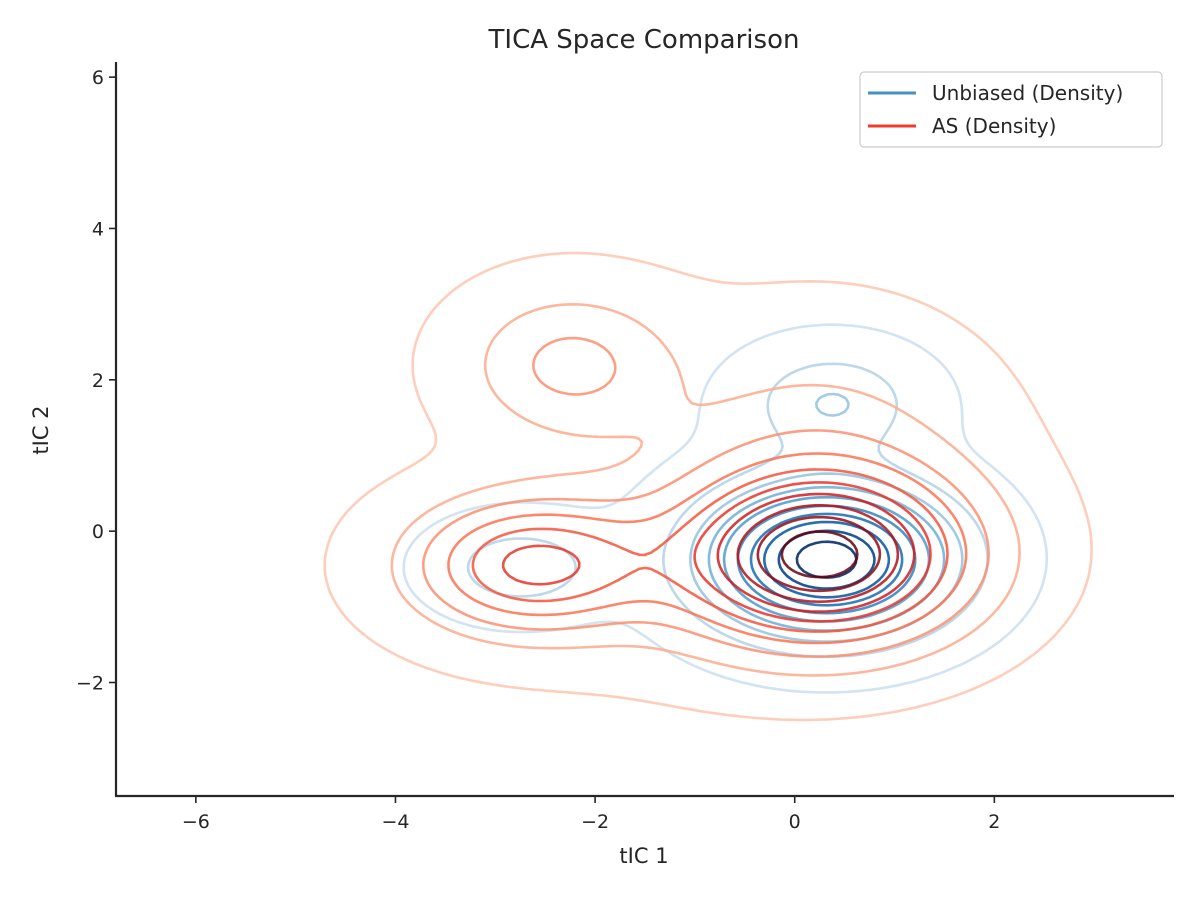 The image size is (1200, 901). I want to click on y-tick-label: 0, so click(98, 532).